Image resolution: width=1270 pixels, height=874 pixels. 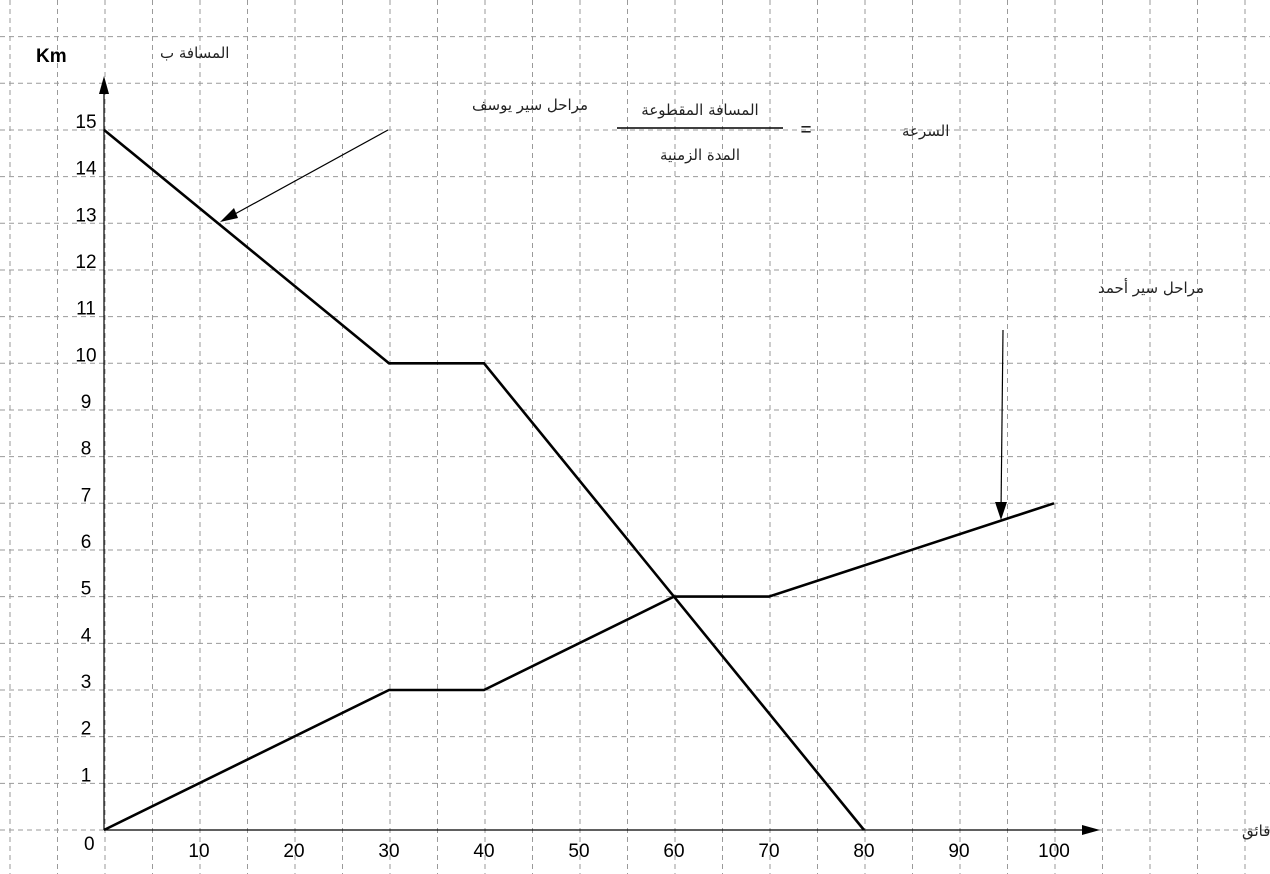 I want to click on y-tick-label: 13, so click(x=85, y=215).